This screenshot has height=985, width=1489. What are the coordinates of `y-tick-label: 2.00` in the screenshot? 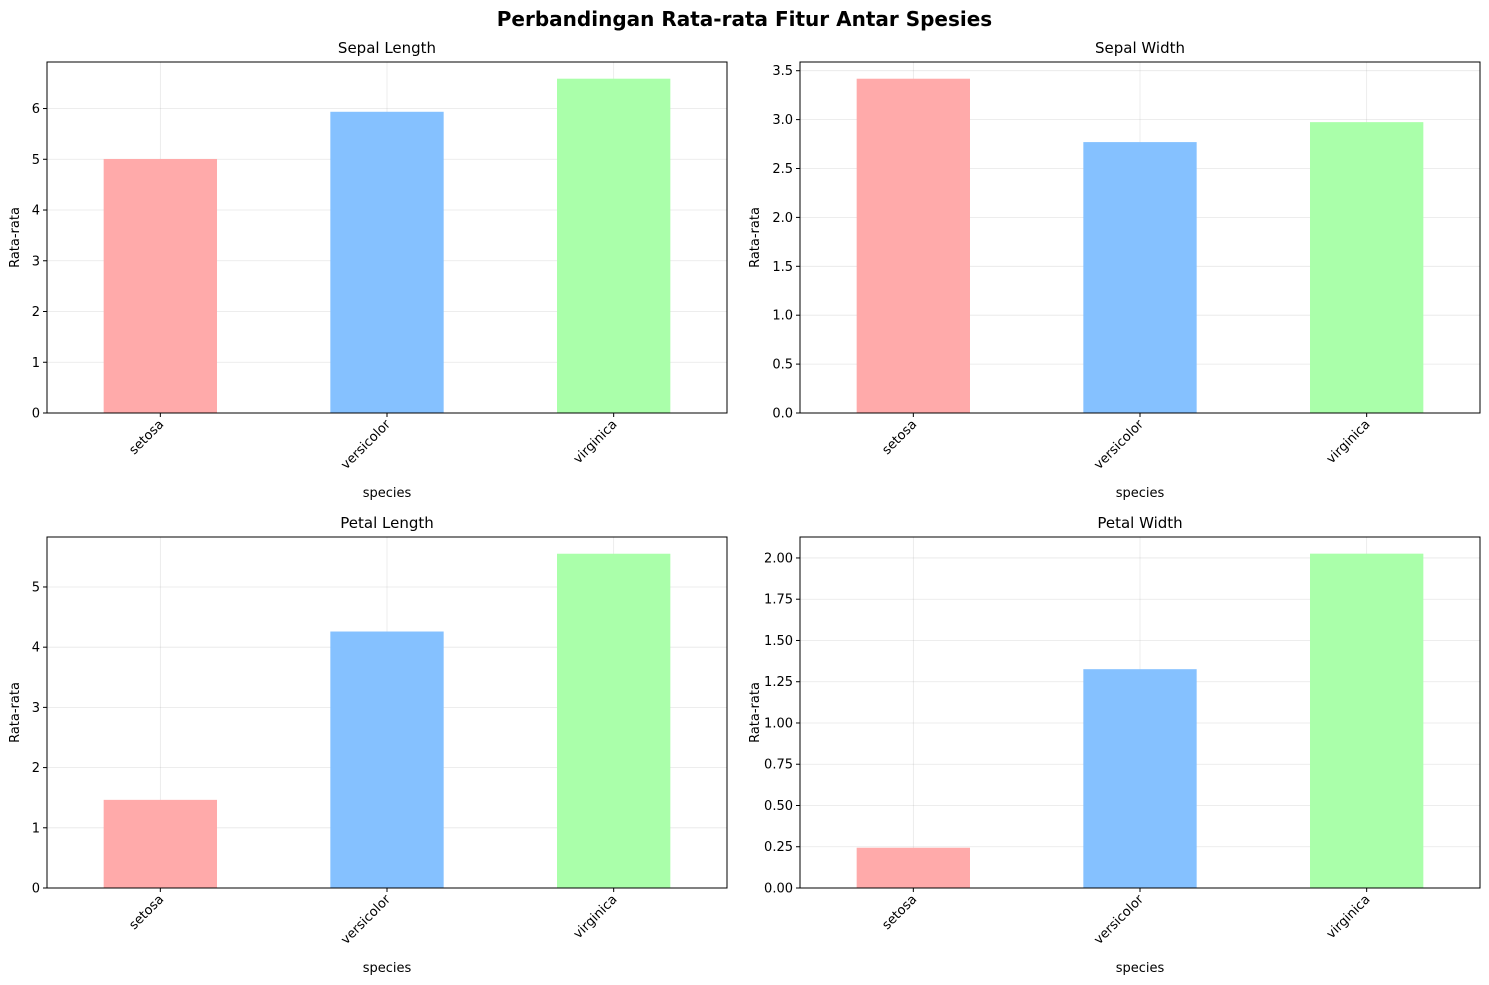 It's located at (778, 558).